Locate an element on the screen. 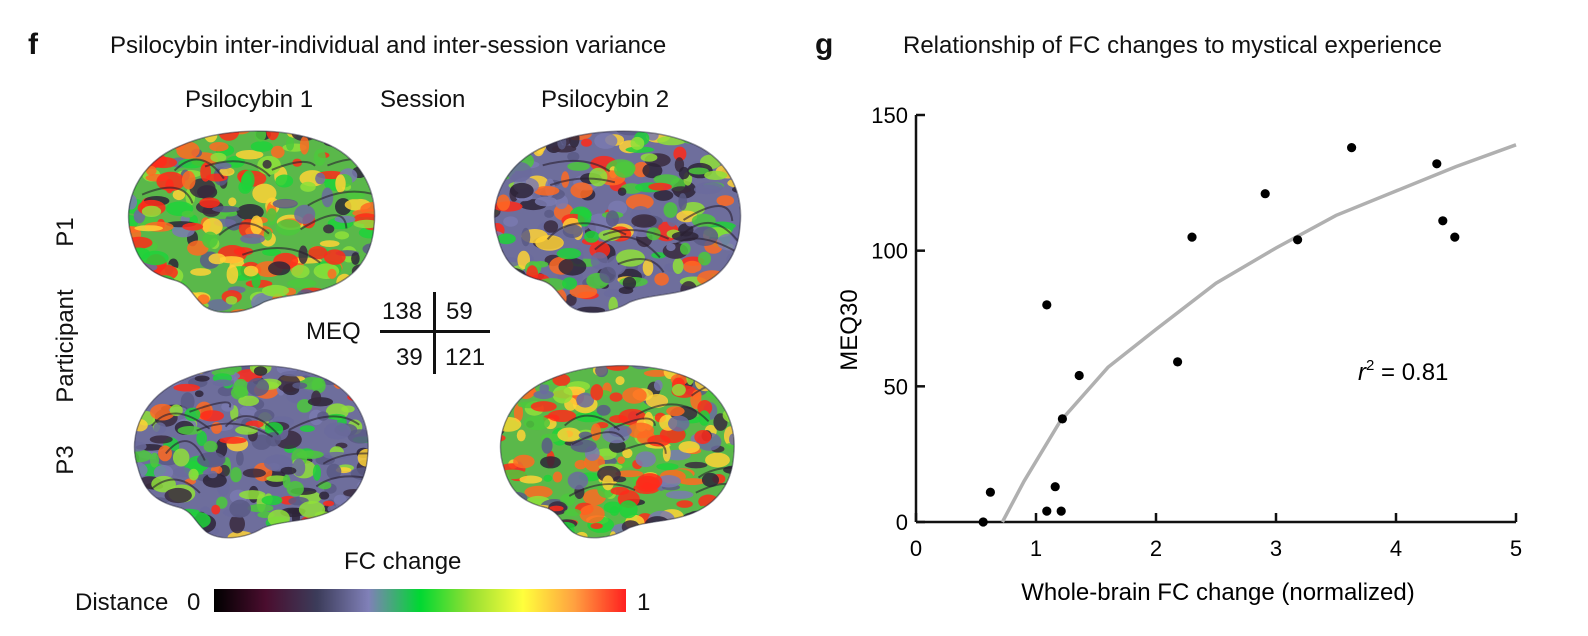 This screenshot has height=636, width=1588. colorbar-min-label: 0 is located at coordinates (194, 602).